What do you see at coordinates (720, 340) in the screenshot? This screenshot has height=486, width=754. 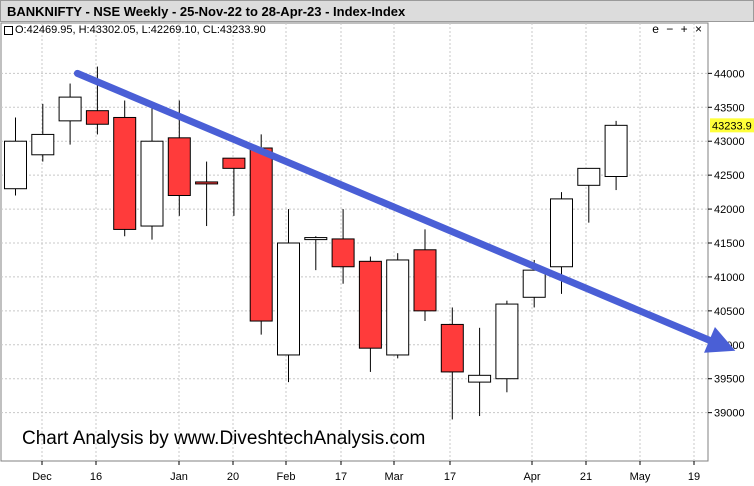 I see `trendline-arrowhead` at bounding box center [720, 340].